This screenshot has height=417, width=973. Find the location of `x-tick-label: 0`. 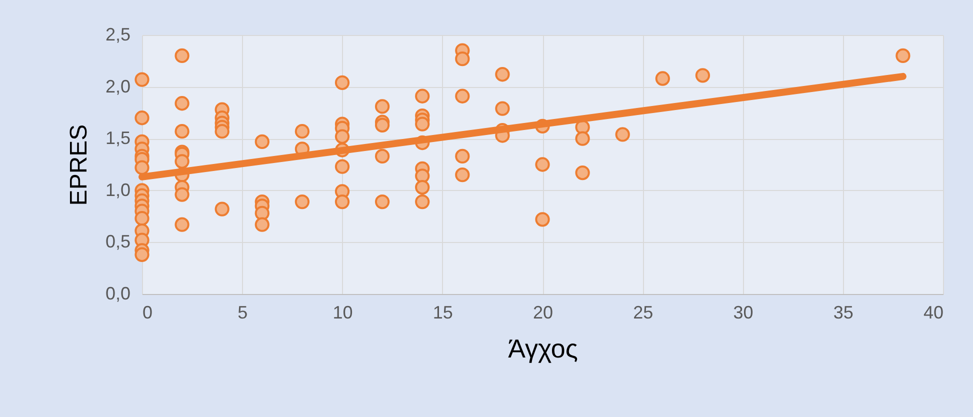

x-tick-label: 0 is located at coordinates (147, 312).